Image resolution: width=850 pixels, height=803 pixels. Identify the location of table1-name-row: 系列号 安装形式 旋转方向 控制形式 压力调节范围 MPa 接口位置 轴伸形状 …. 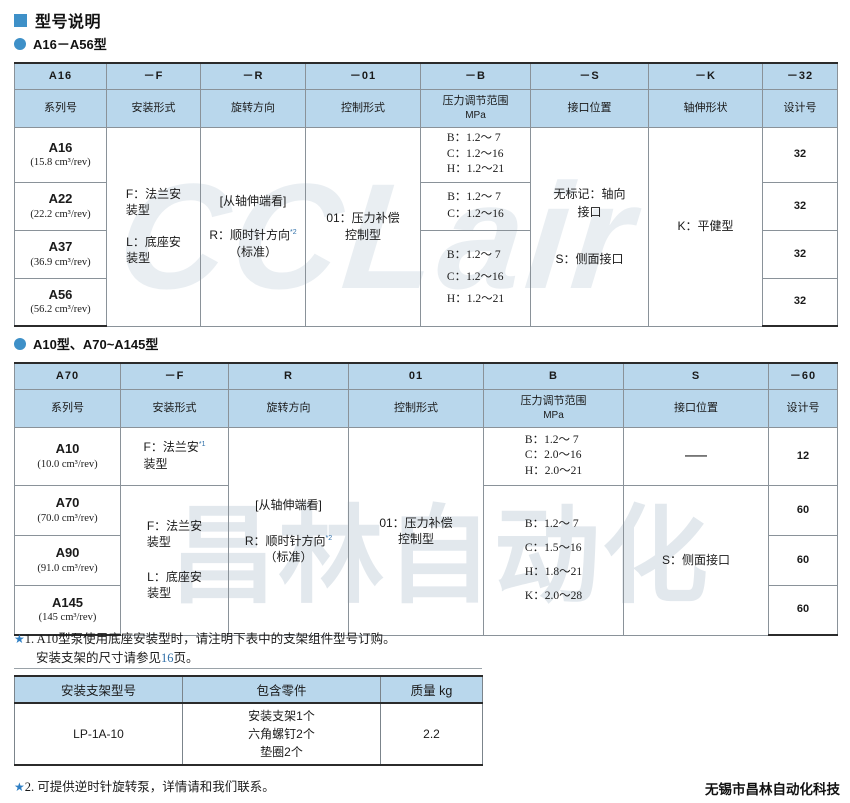
(426, 108).